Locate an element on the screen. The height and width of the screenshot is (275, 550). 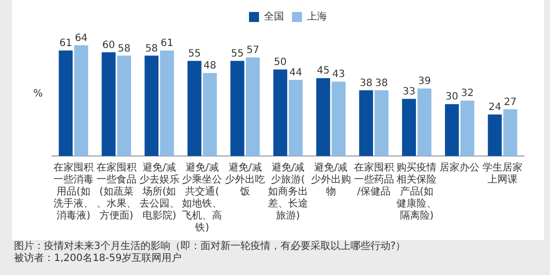
data-label: 50 is located at coordinates (280, 62).